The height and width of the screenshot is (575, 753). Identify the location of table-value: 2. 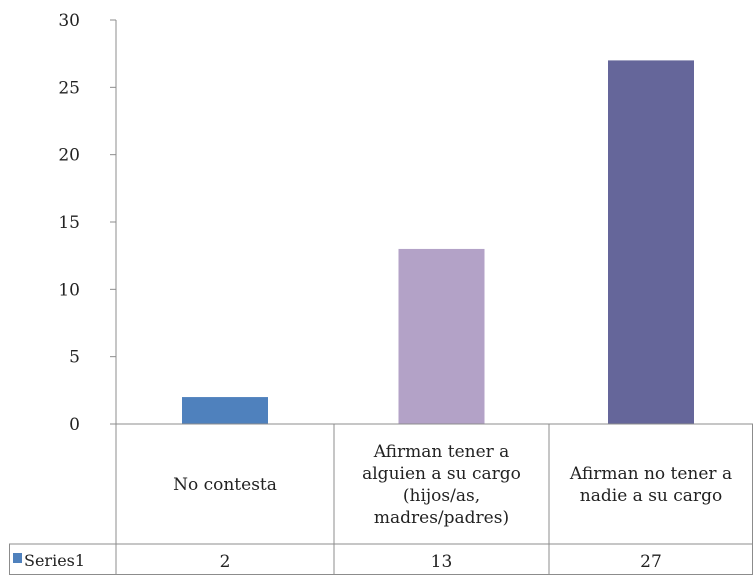
(225, 562).